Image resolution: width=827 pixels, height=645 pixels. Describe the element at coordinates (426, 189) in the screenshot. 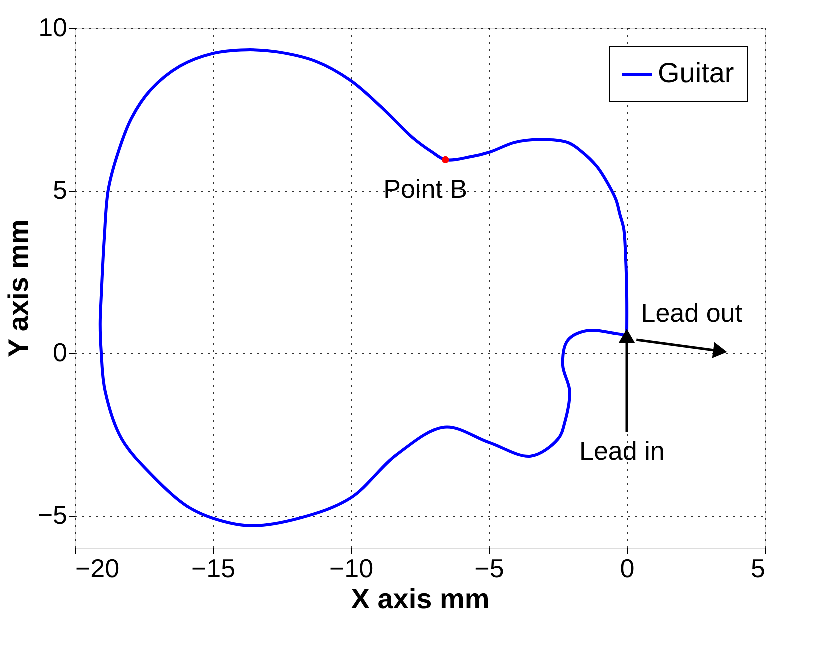

I see `annotation: Point B` at that location.